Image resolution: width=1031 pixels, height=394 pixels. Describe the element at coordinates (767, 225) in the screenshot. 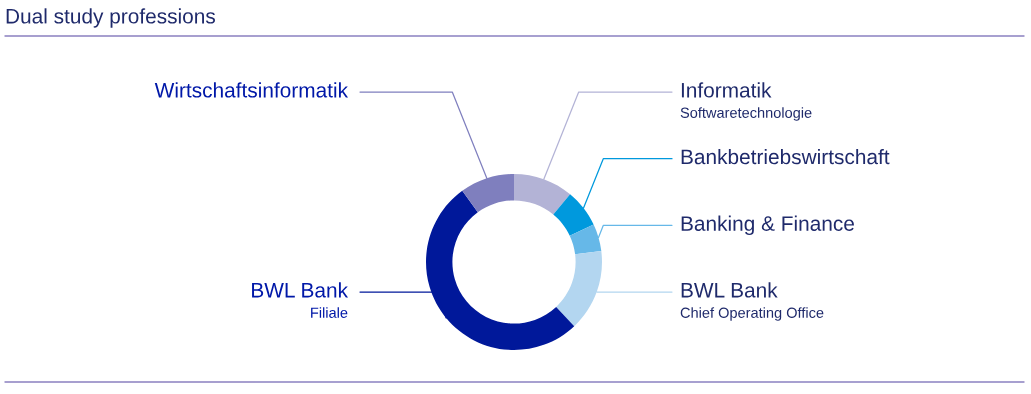

I see `slice-label: Banking & Finance` at that location.